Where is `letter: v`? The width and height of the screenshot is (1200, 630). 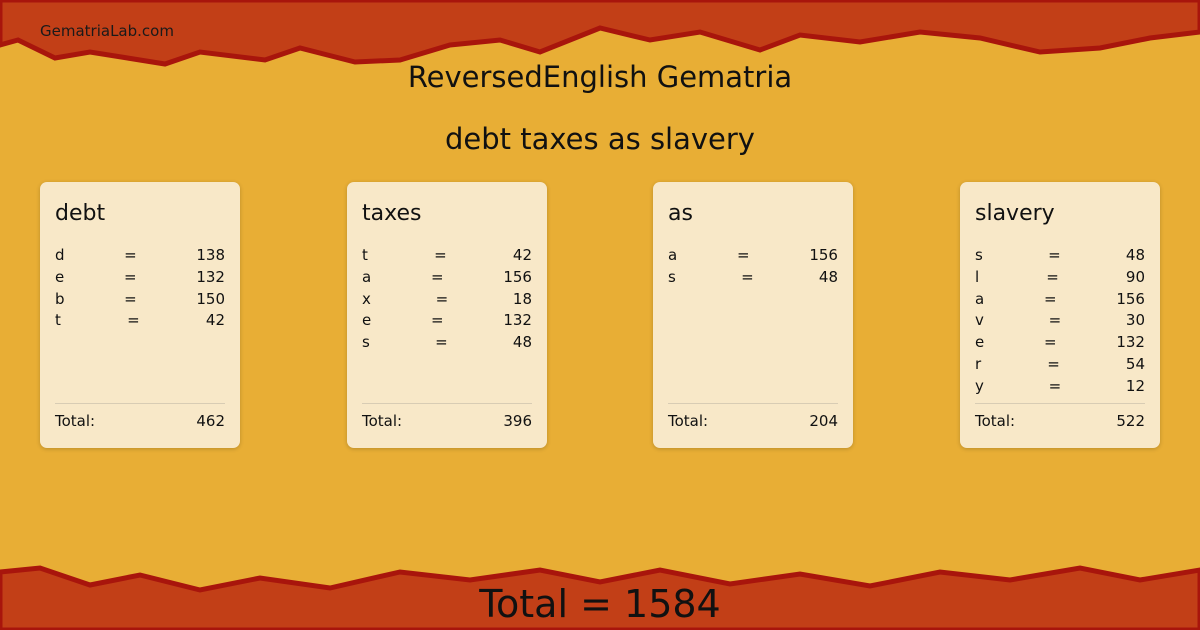 letter: v is located at coordinates (979, 320).